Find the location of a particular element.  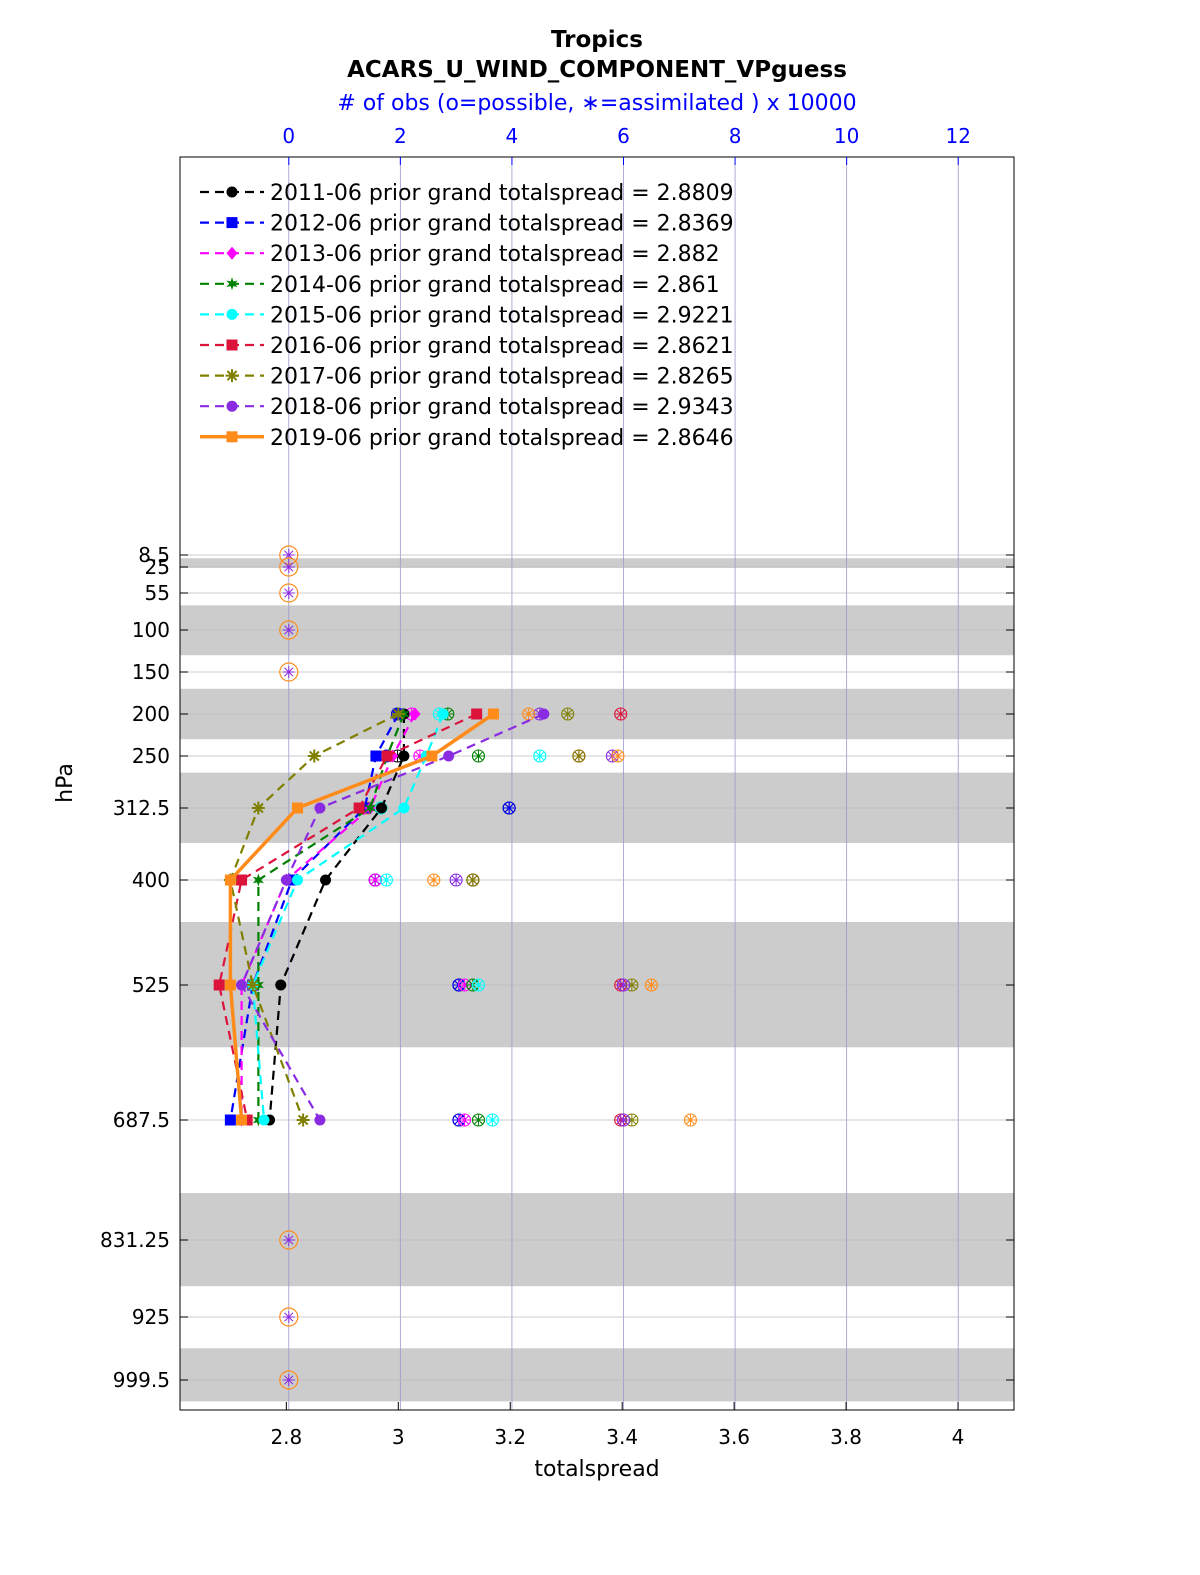

y-tick-label: 100 is located at coordinates (151, 630).